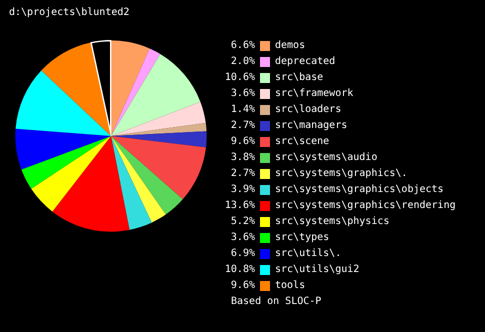 The height and width of the screenshot is (332, 485). I want to click on legend-label: src\utils\., so click(308, 254).